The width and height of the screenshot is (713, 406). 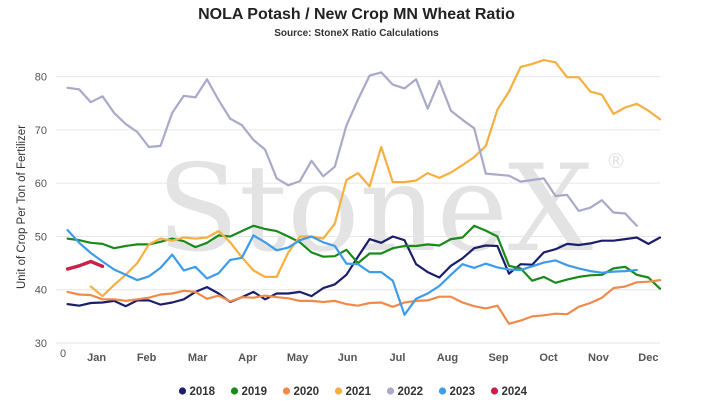 I want to click on legend-label-2018: 2018, so click(x=203, y=392).